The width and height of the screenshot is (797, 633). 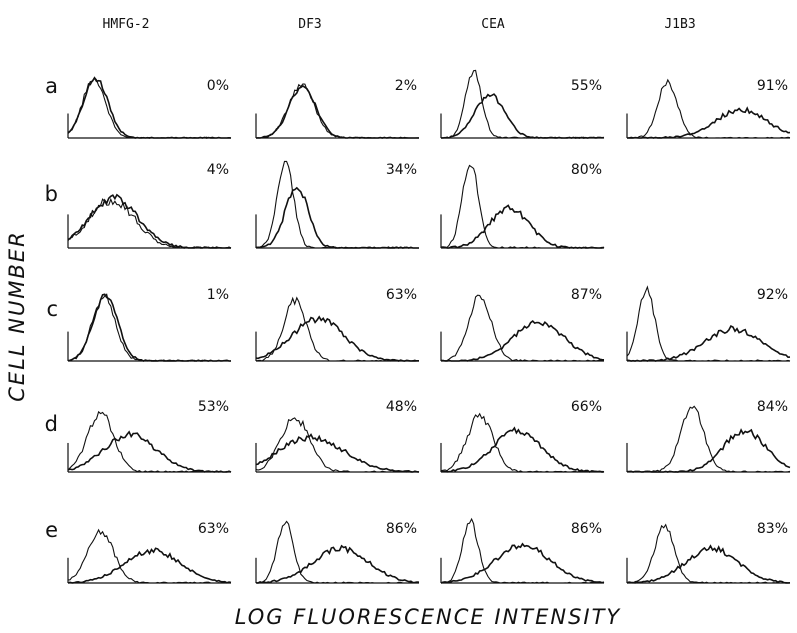 What do you see at coordinates (126, 24) in the screenshot?
I see `column-label-hmfg-2: HMFG-2` at bounding box center [126, 24].